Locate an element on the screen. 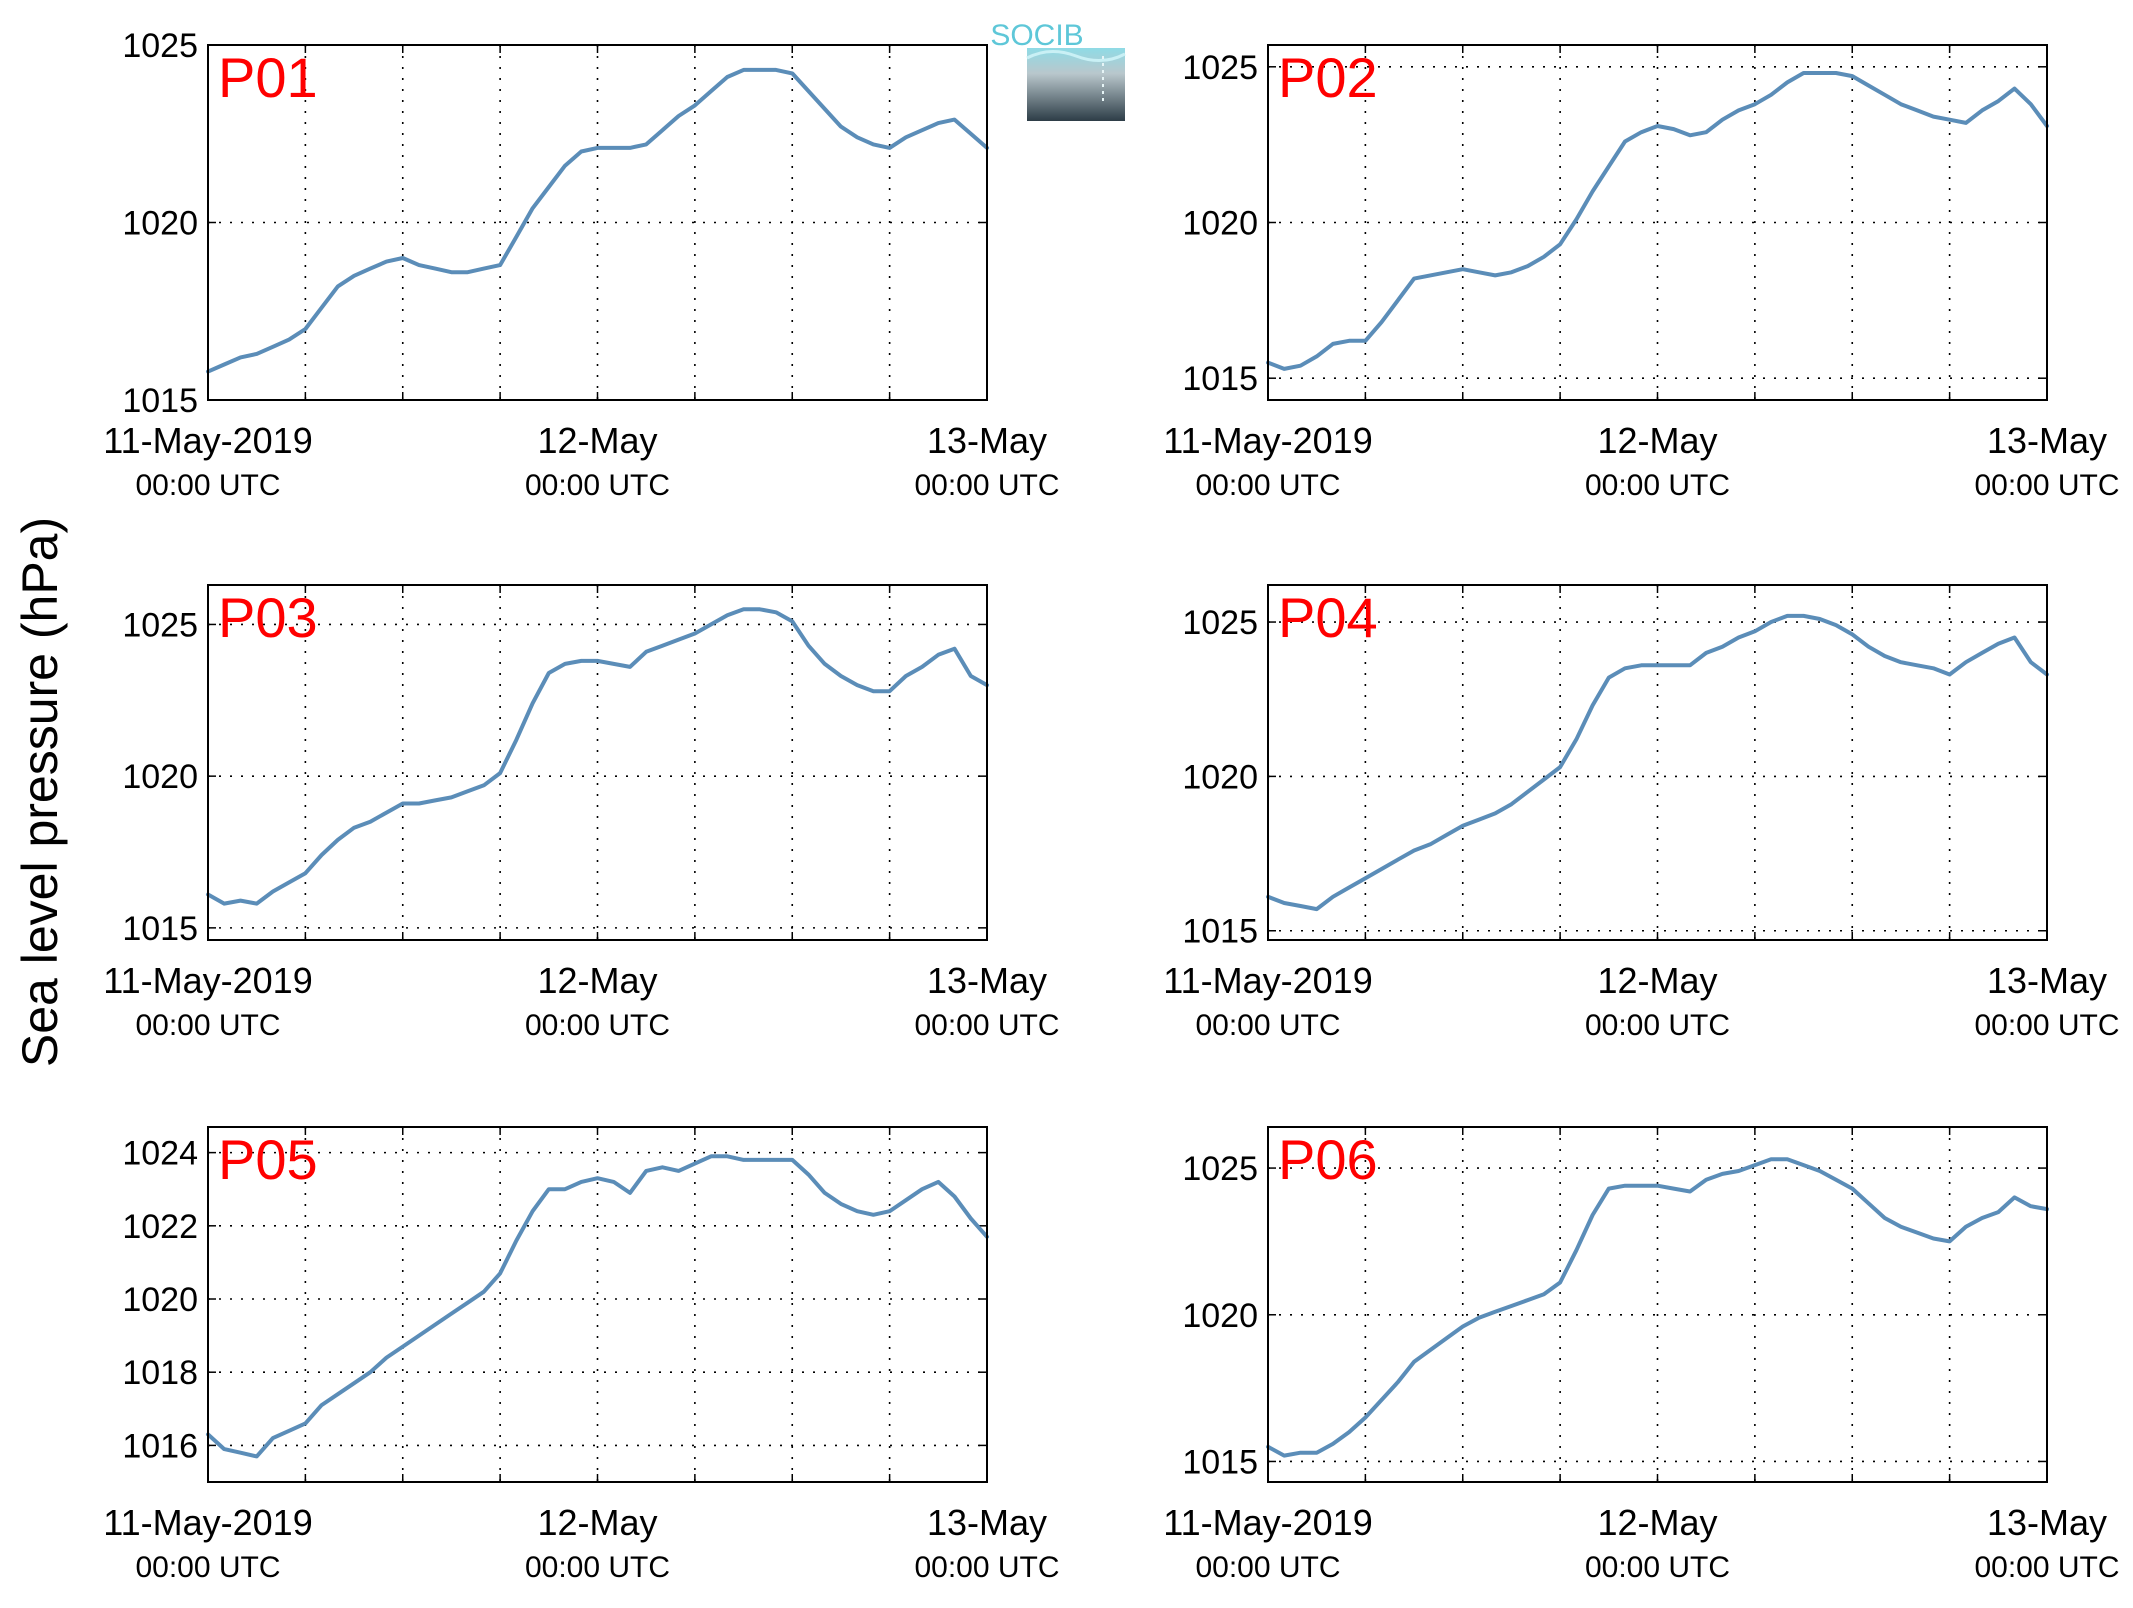 Image resolution: width=2133 pixels, height=1608 pixels. series-line-p01 is located at coordinates (597, 220).